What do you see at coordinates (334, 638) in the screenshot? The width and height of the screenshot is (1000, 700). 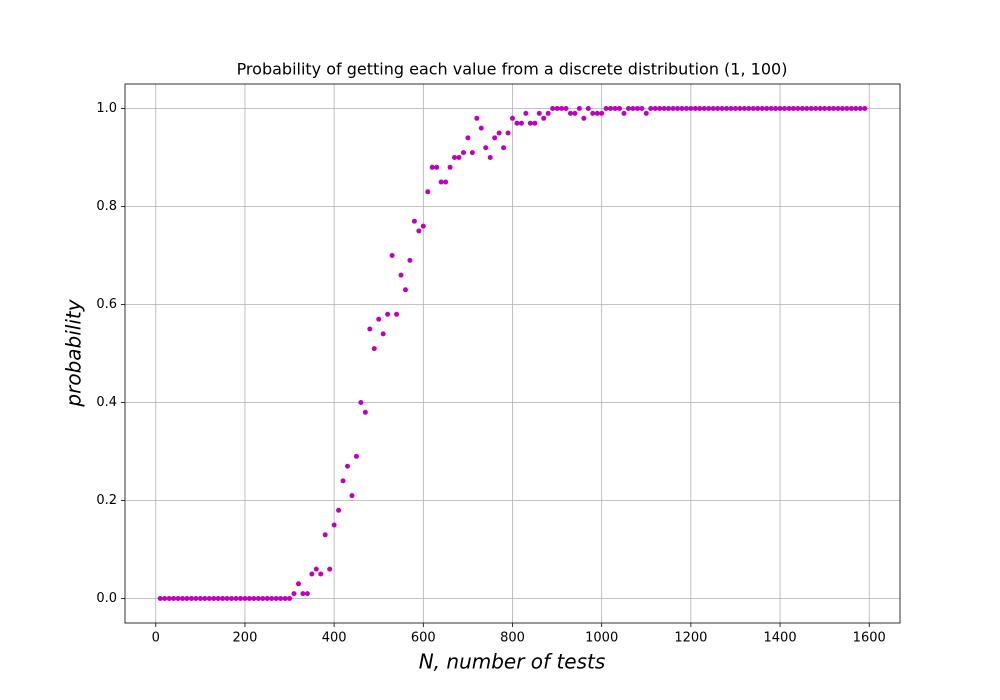 I see `x-tick-label: 400` at bounding box center [334, 638].